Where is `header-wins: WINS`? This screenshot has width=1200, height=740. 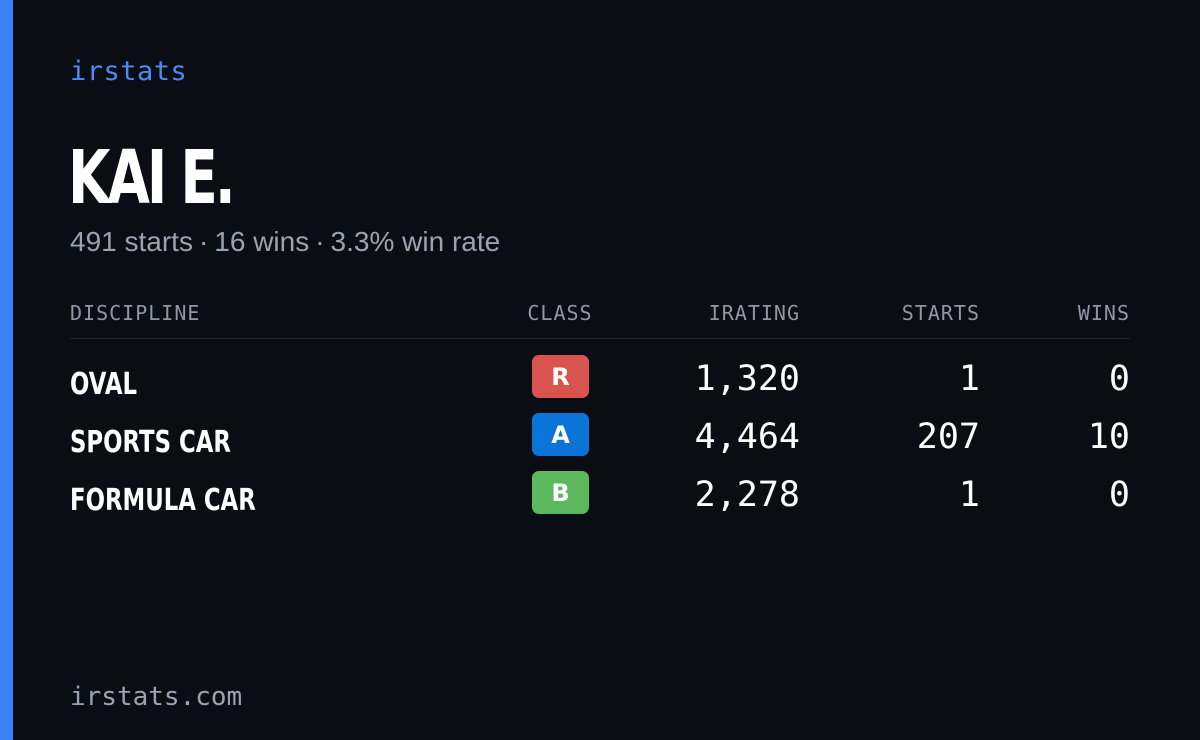 header-wins: WINS is located at coordinates (1103, 313).